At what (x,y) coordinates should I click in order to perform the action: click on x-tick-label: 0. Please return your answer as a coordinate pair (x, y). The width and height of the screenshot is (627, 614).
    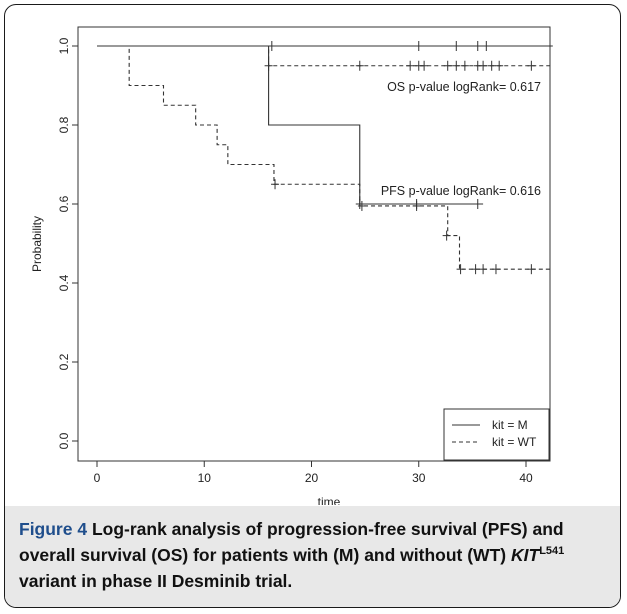
    Looking at the image, I should click on (97, 478).